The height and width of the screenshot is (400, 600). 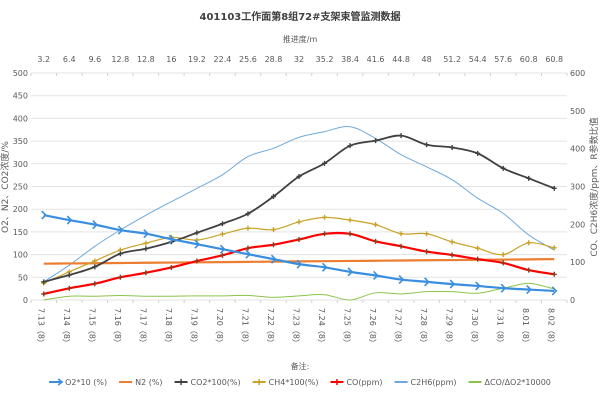 I want to click on legend-label: CO(ppm), so click(x=364, y=382).